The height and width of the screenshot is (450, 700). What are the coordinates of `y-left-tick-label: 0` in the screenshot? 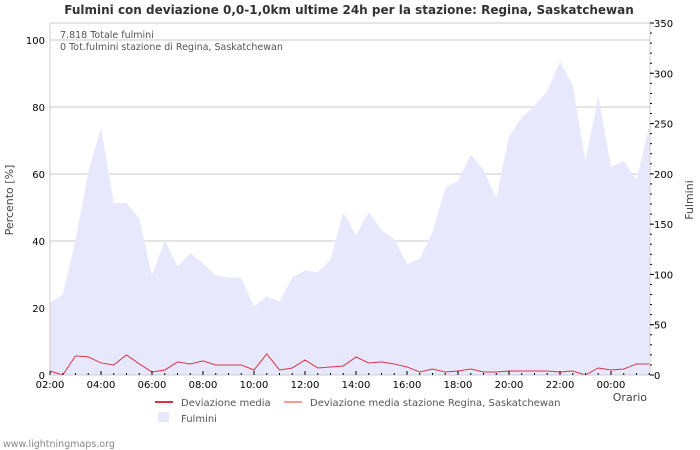 It's located at (42, 376).